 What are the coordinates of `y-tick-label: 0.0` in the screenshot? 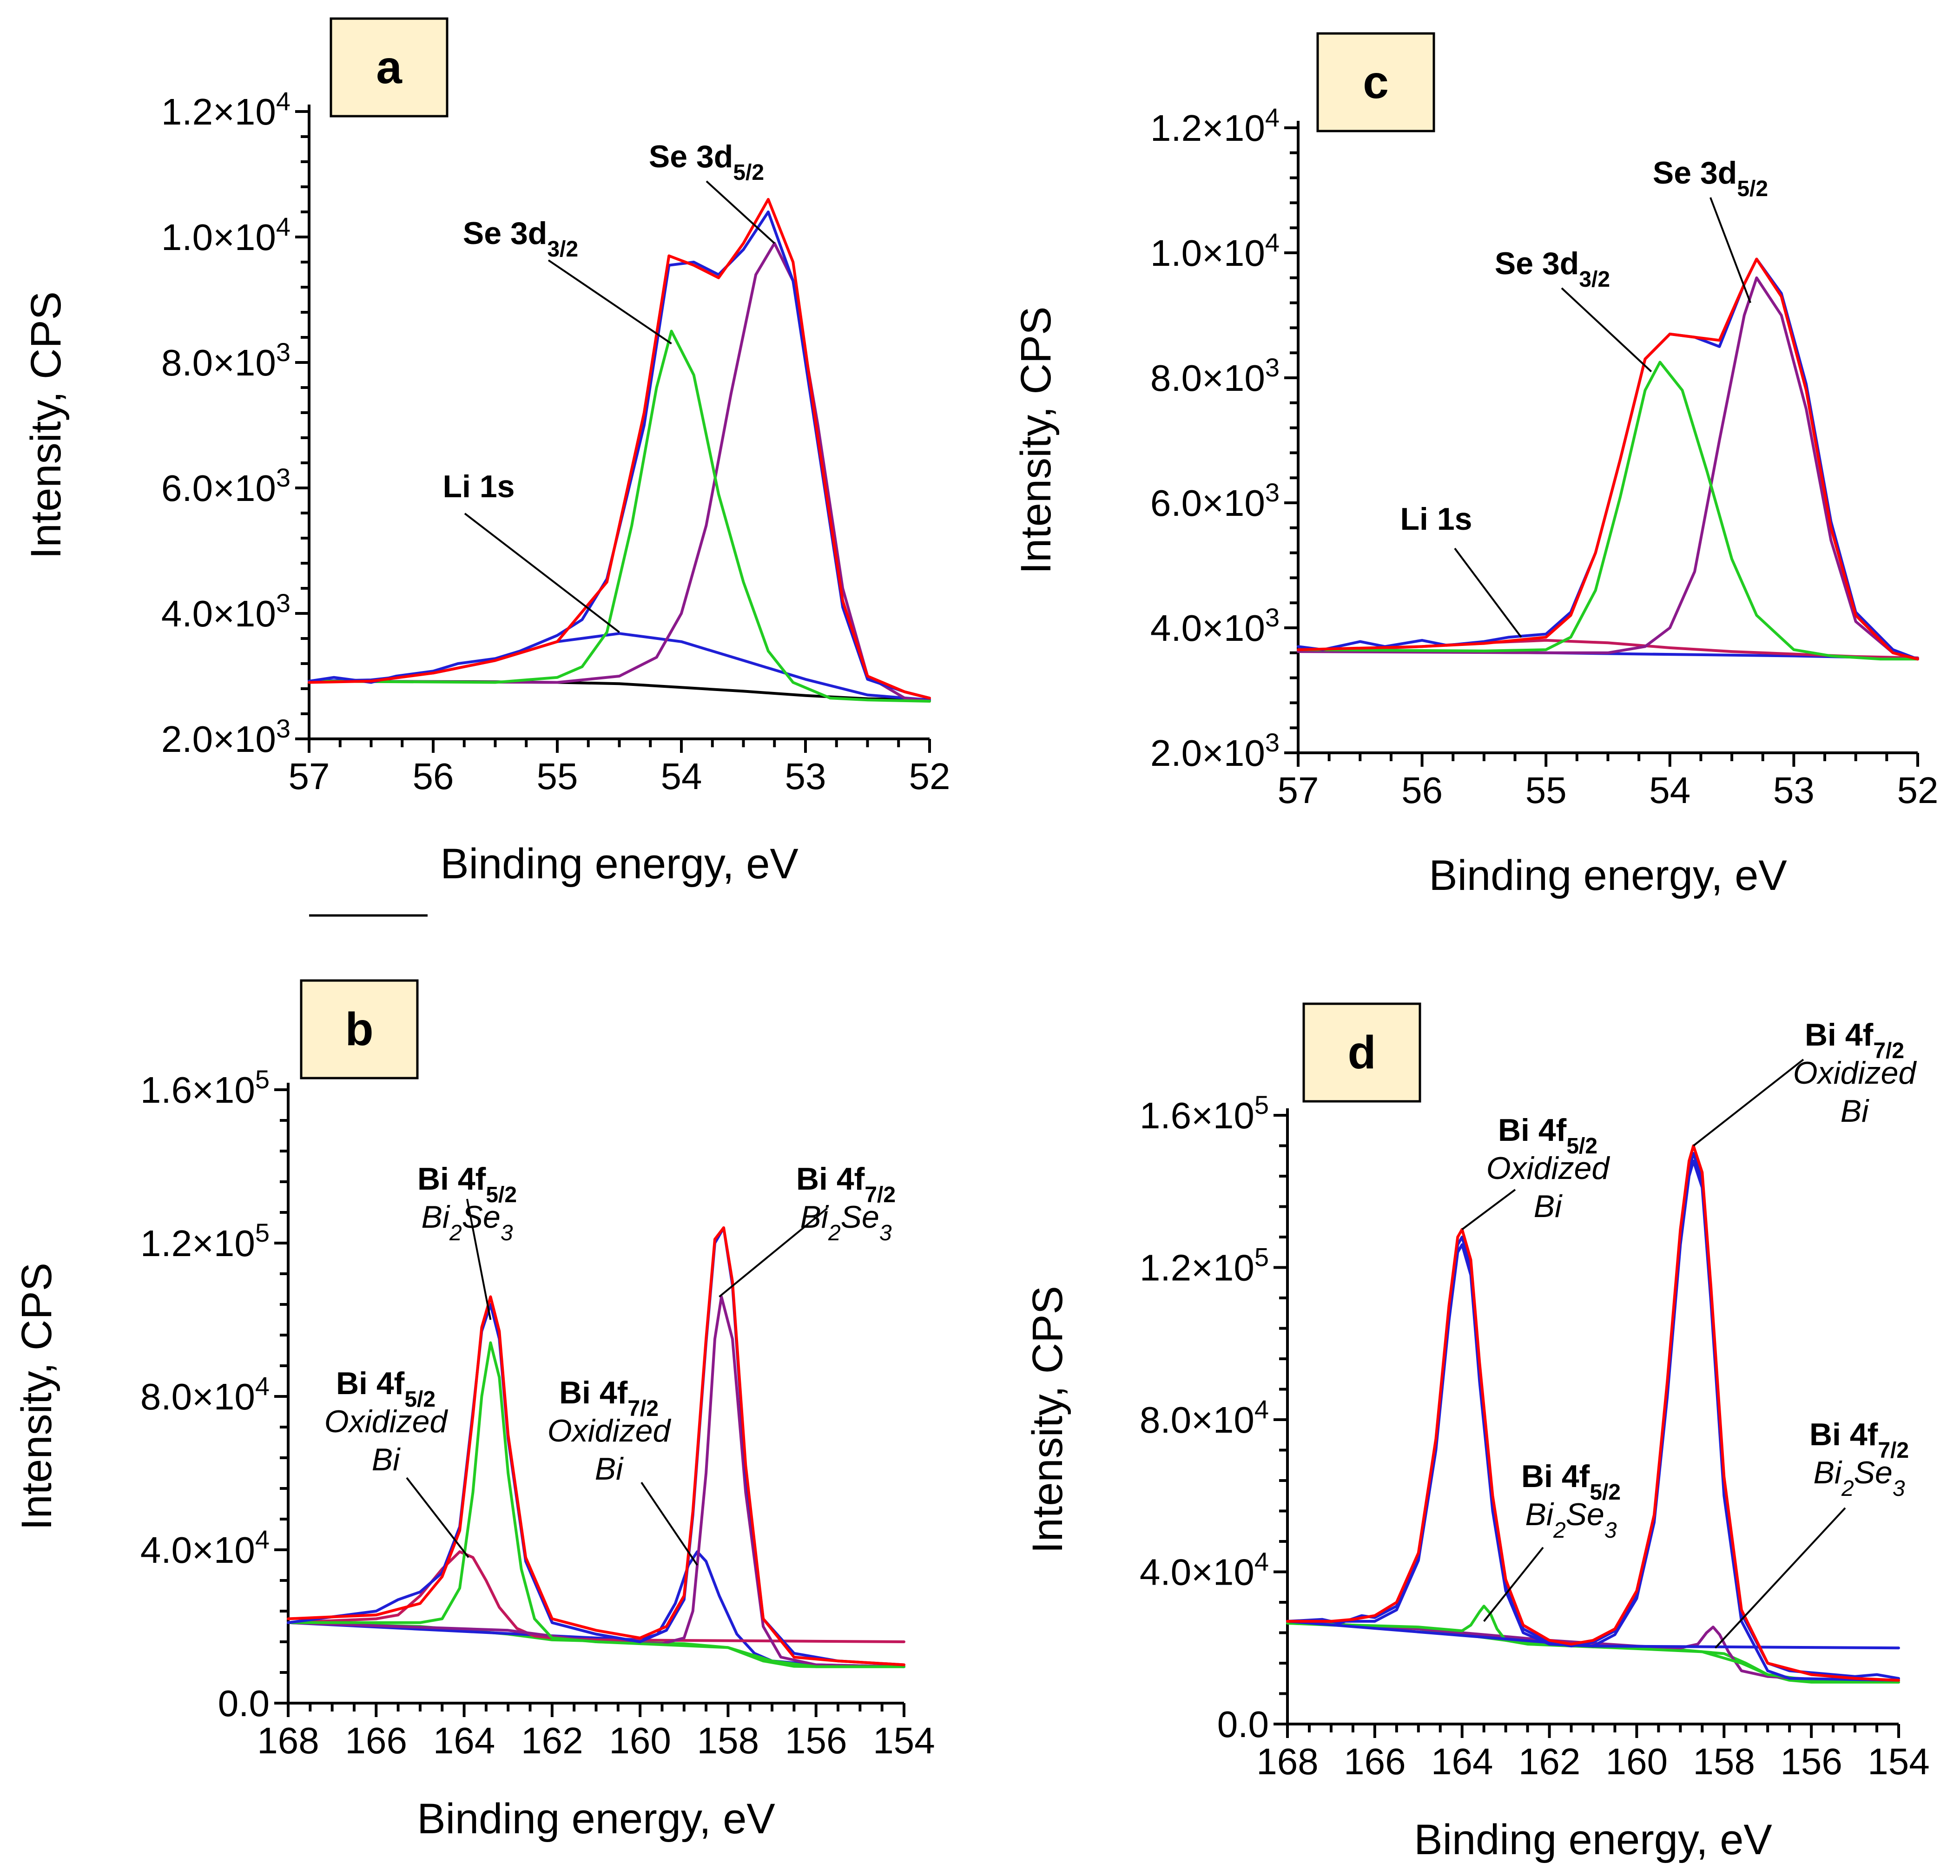 It's located at (1243, 1724).